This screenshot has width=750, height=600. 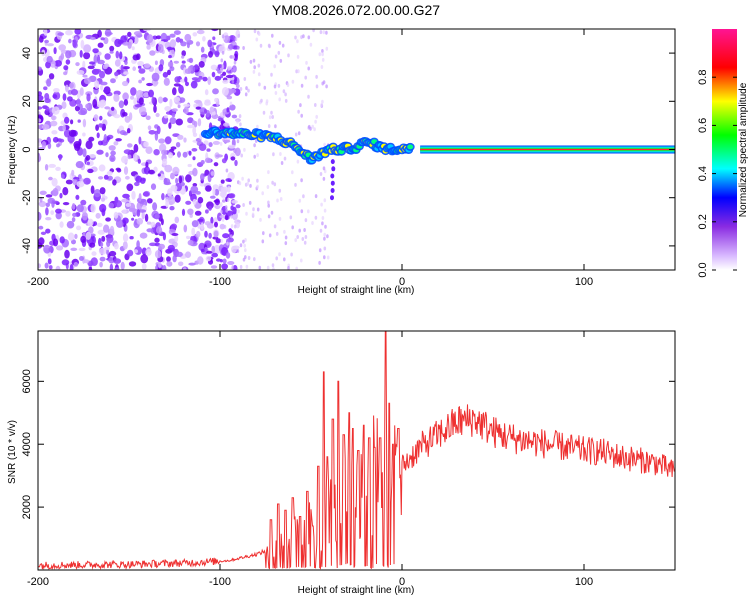 What do you see at coordinates (27, 149) in the screenshot?
I see `y-tick-label: 0` at bounding box center [27, 149].